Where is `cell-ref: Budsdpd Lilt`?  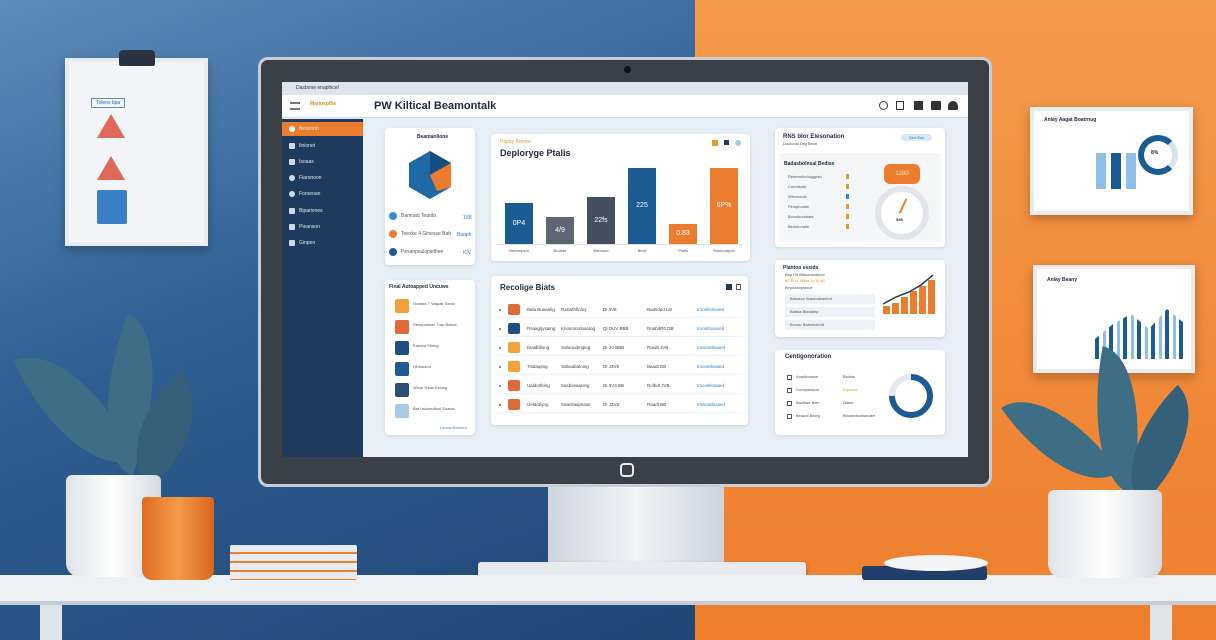
cell-ref: Budsdpd Lilt is located at coordinates (659, 309).